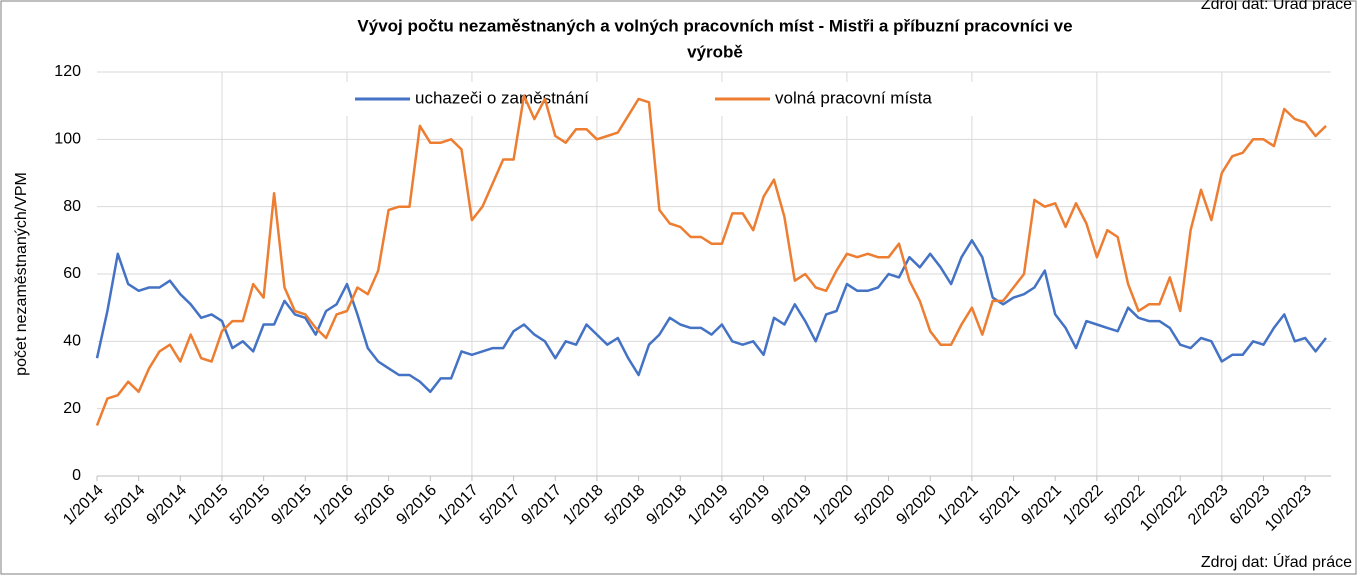  What do you see at coordinates (72, 206) in the screenshot?
I see `y-tick-label: 80` at bounding box center [72, 206].